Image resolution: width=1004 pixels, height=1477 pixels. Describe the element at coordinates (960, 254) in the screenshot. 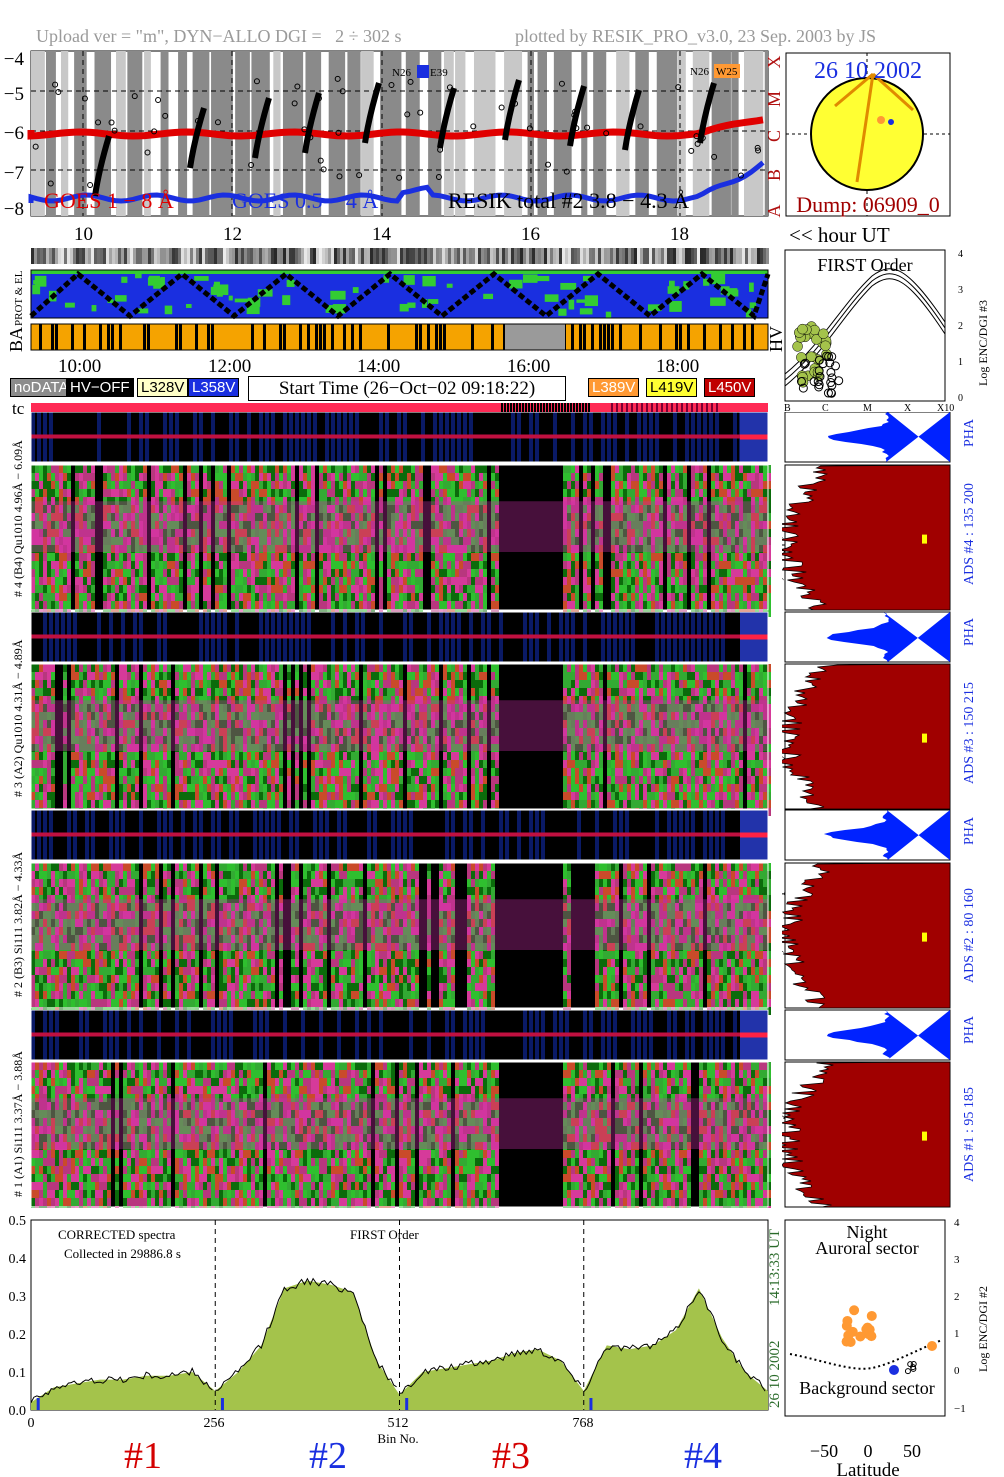

I see `fo-ytick-4: 4` at that location.